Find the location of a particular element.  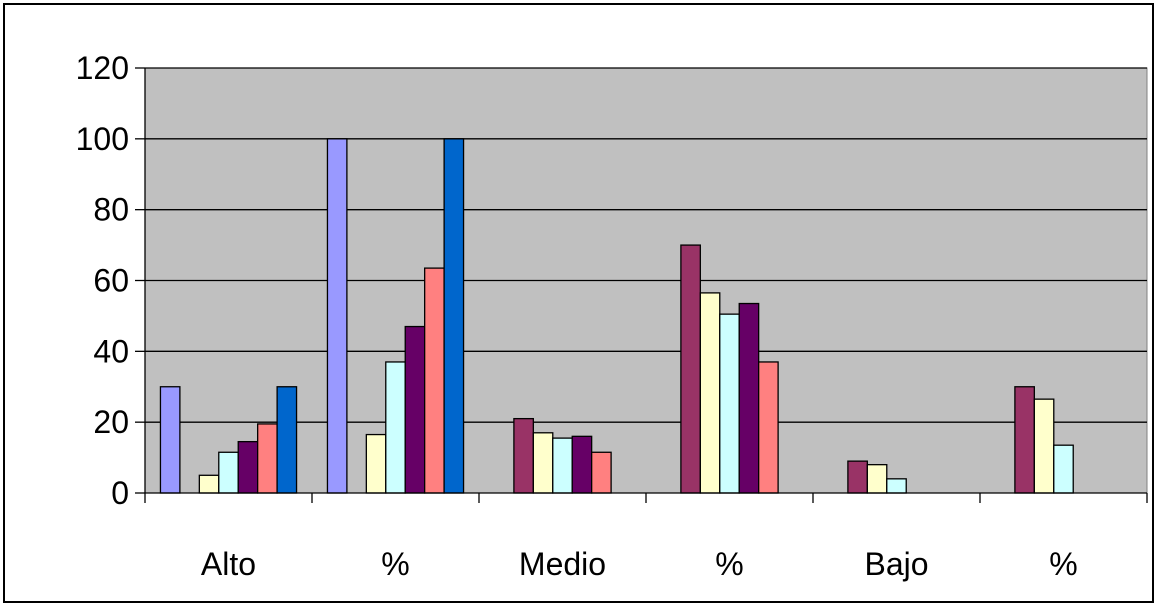

y-tick-label: 20 is located at coordinates (111, 422).